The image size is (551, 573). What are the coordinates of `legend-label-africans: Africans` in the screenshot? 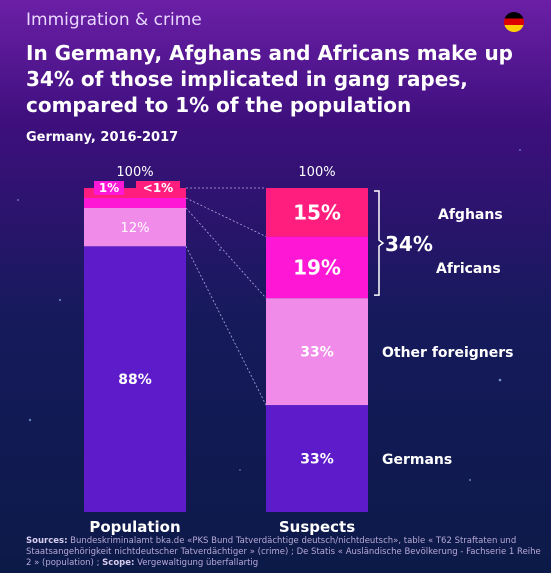 It's located at (468, 269).